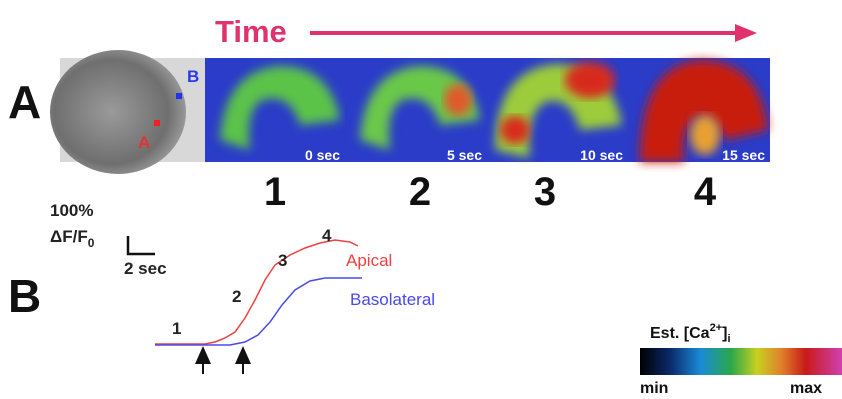 The width and height of the screenshot is (842, 399). Describe the element at coordinates (251, 31) in the screenshot. I see `time-title: Time` at that location.